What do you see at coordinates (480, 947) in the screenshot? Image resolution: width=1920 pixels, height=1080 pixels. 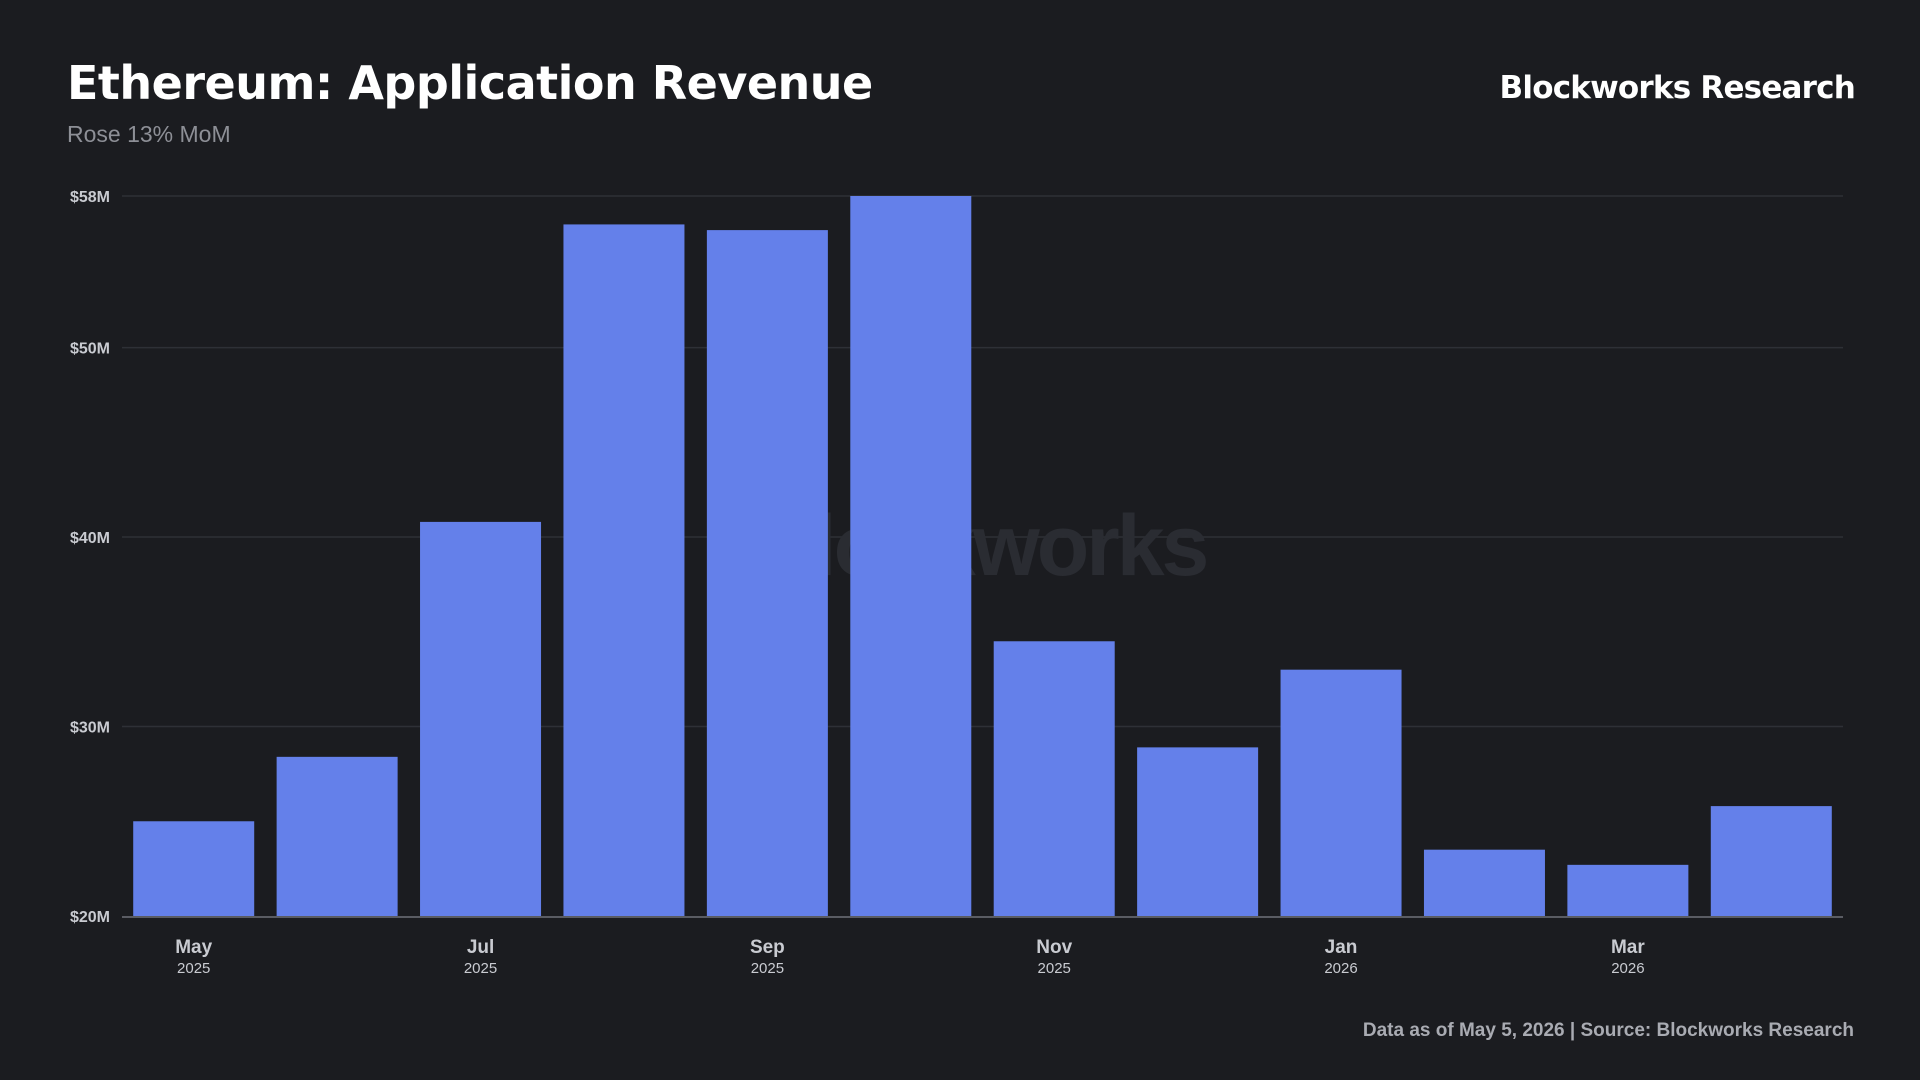 I see `x-tick-month: Jul` at bounding box center [480, 947].